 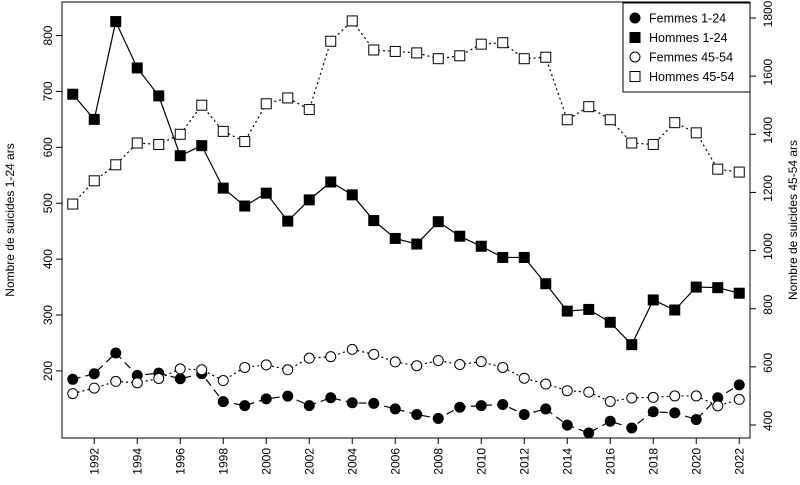 I want to click on legend-label: Hommes 45-54, so click(x=691, y=77).